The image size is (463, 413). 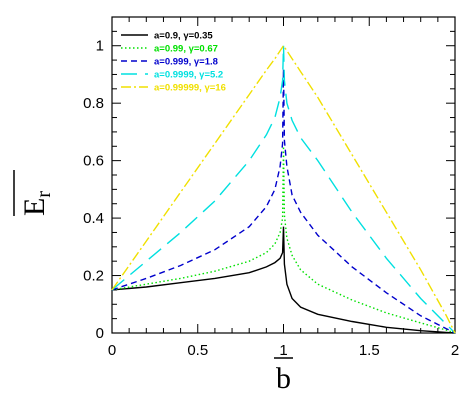 What do you see at coordinates (283, 350) in the screenshot?
I see `x-tick-label: 1` at bounding box center [283, 350].